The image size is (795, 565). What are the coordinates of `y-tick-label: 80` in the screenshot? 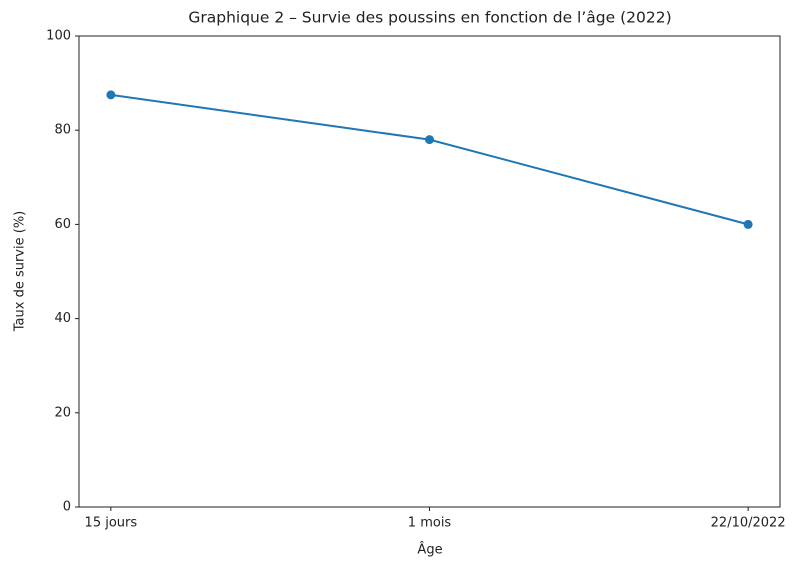 It's located at (62, 130).